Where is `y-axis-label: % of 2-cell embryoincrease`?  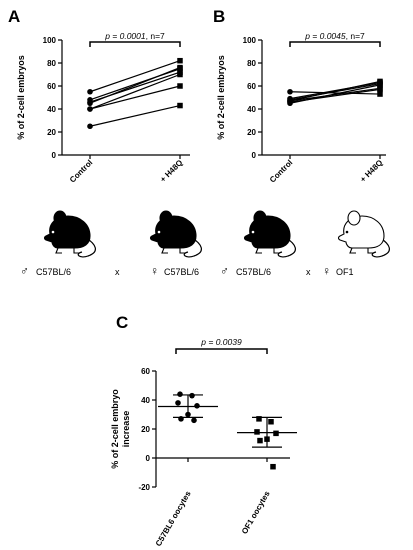
y-axis-label: % of 2-cell embryoincrease is located at coordinates (120, 429).